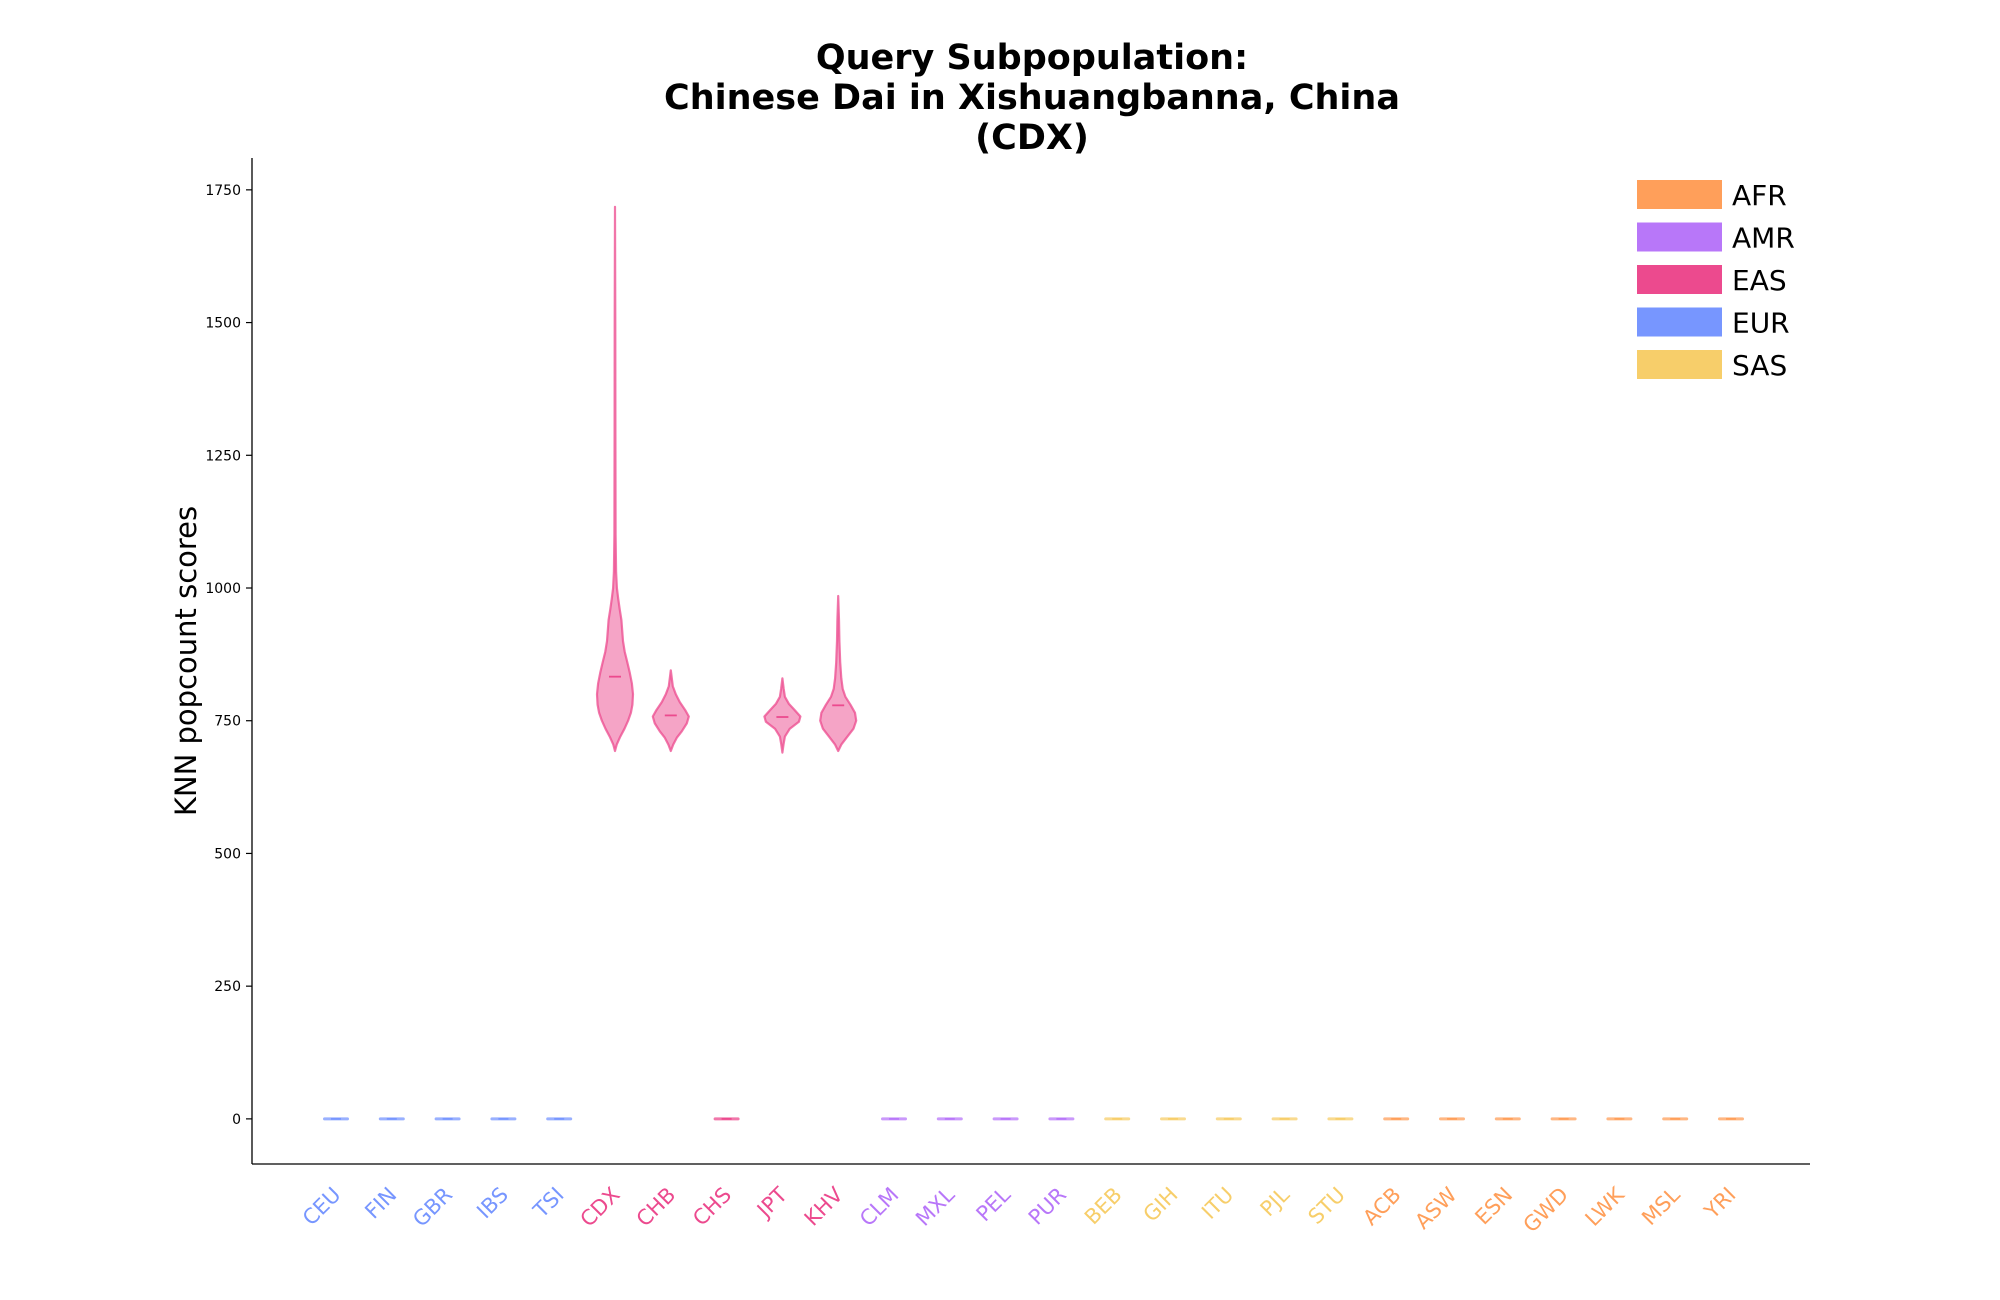 The height and width of the screenshot is (1300, 2000). I want to click on legend-label: AFR, so click(1759, 195).